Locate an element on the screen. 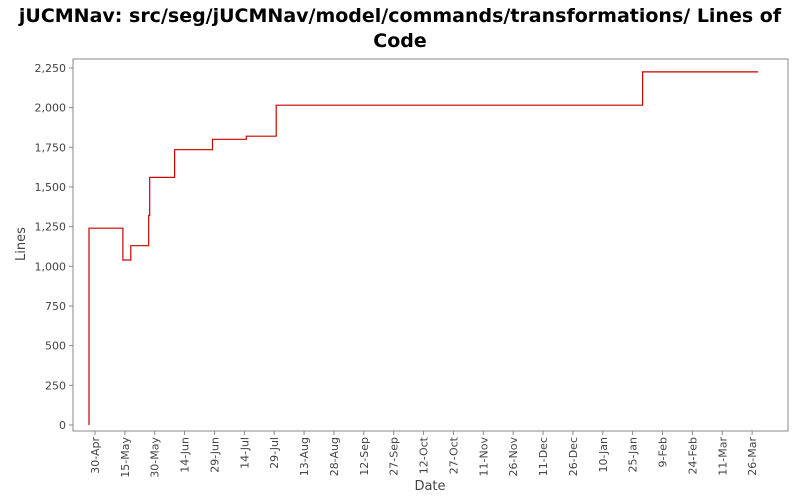 This screenshot has width=800, height=500. x-tick-label: 15-May is located at coordinates (125, 457).